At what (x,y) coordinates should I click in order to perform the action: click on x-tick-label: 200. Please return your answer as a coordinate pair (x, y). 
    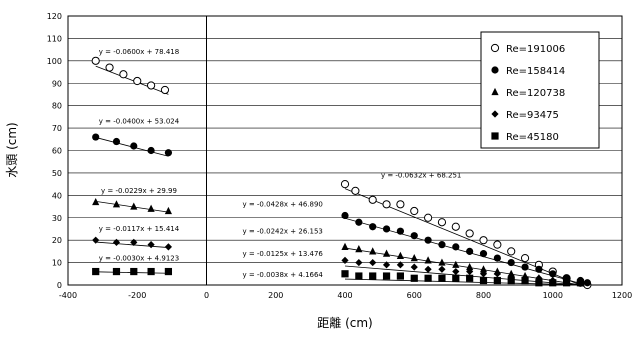
    Looking at the image, I should click on (275, 295).